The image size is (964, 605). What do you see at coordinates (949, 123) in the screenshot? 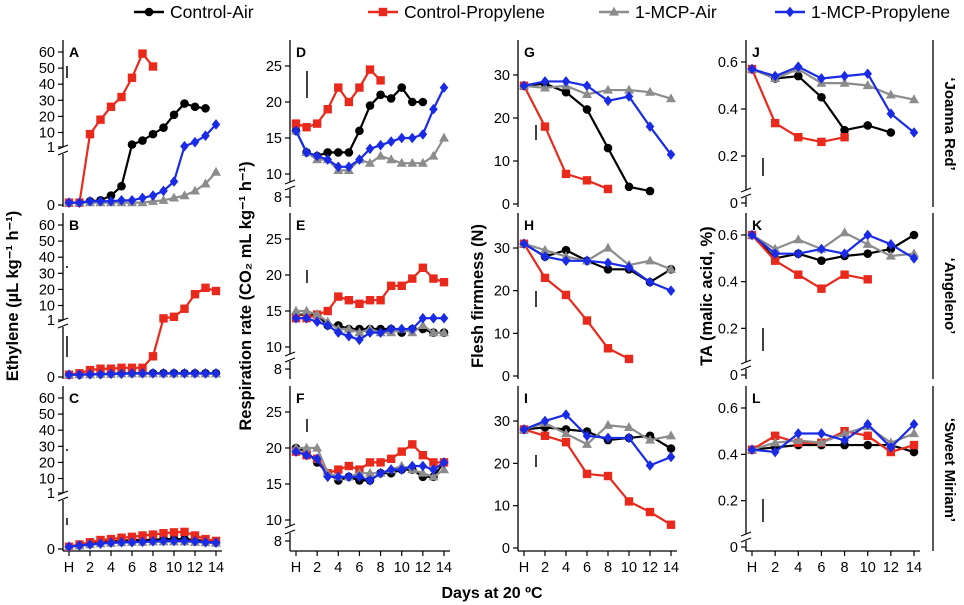
I see `cultivar-label-joanna-red: ‘Joanna Red’` at bounding box center [949, 123].